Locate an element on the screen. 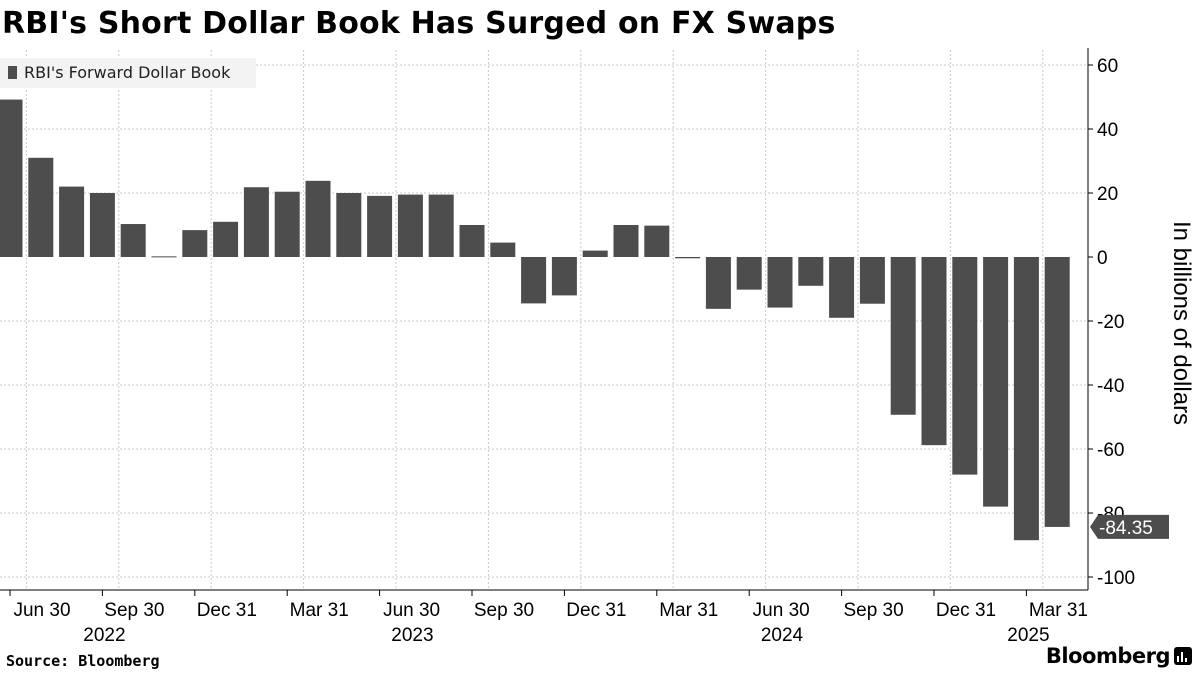 The width and height of the screenshot is (1200, 675). last-value-callout: -84.35 is located at coordinates (1129, 526).